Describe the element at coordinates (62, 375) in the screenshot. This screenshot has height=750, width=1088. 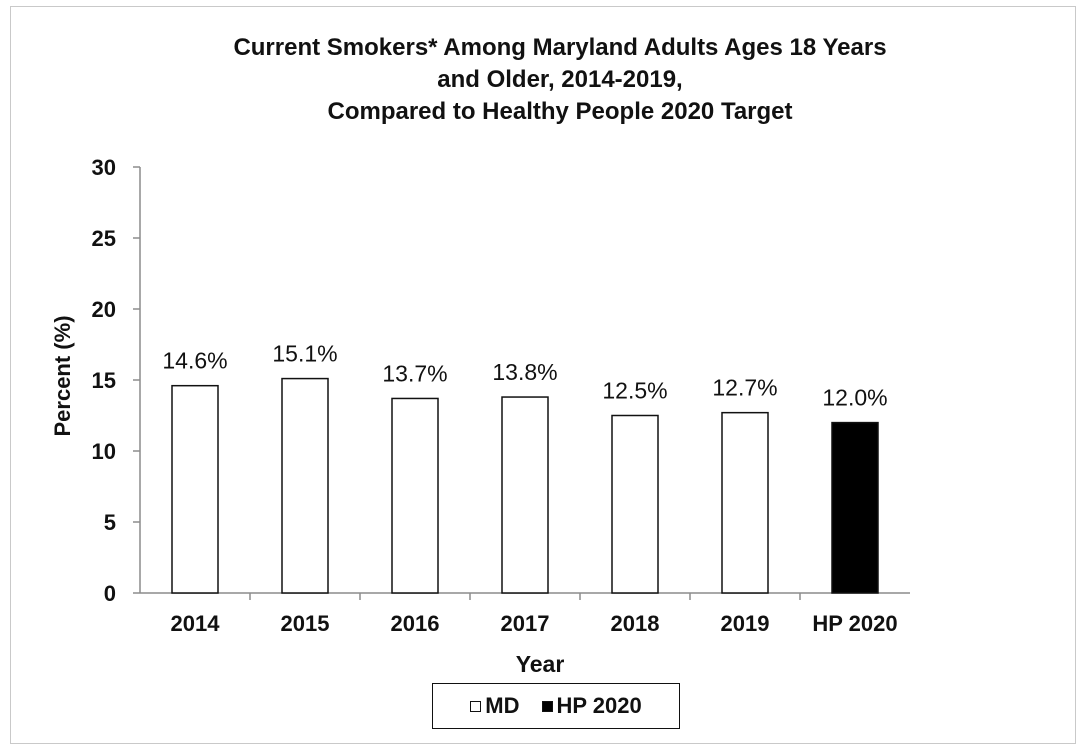
I see `y-axis-title: Percent (%)` at that location.